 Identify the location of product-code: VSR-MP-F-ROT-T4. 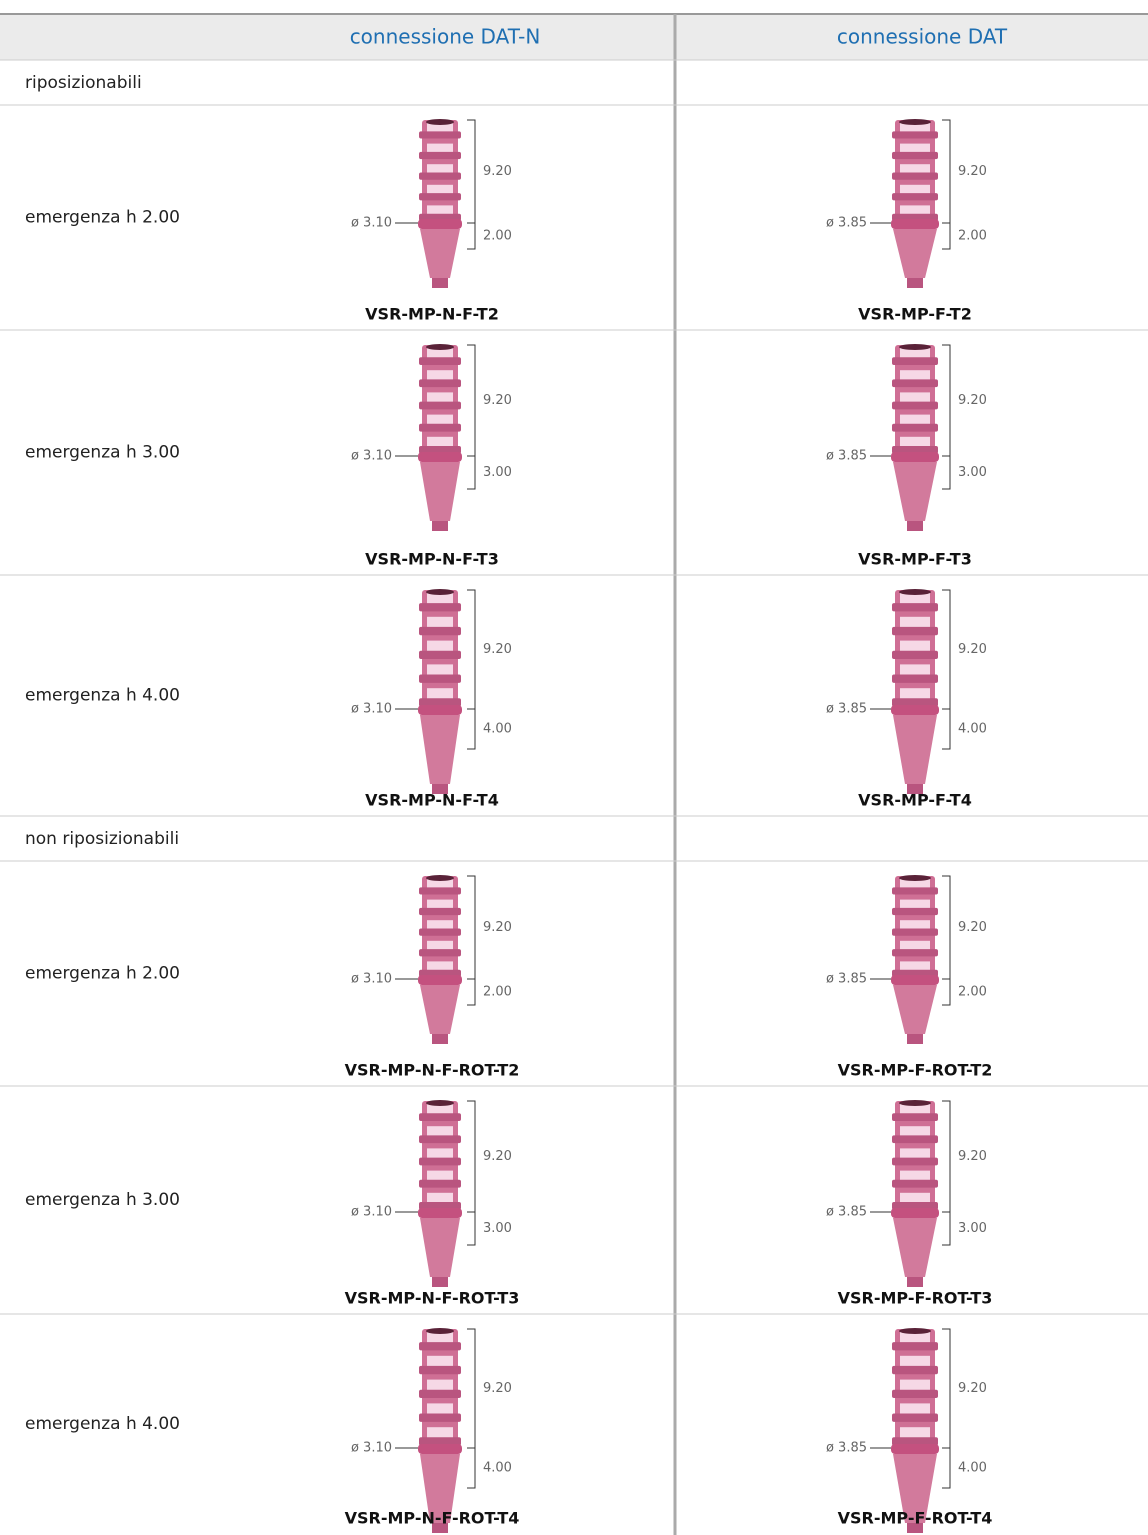
(915, 1518).